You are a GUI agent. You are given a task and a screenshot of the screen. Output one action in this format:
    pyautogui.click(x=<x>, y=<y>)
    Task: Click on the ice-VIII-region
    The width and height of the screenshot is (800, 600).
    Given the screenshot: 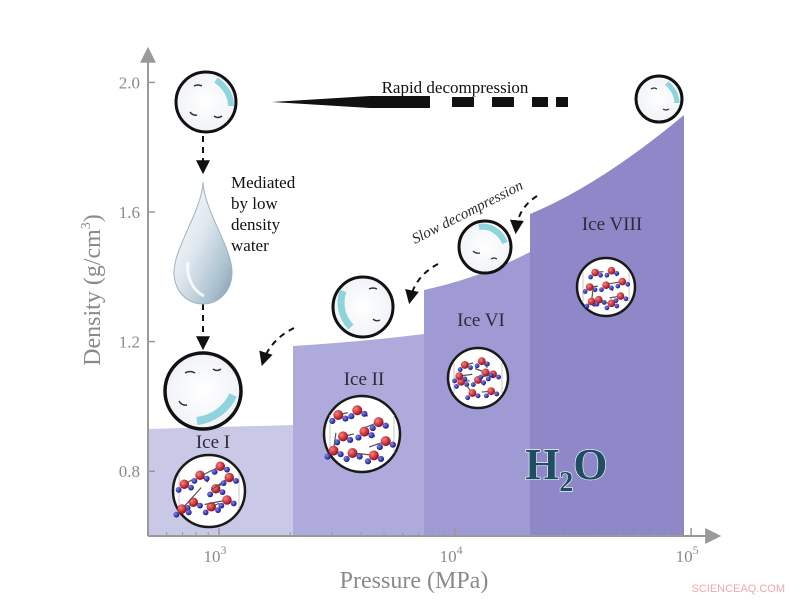 What is the action you would take?
    pyautogui.click(x=607, y=325)
    